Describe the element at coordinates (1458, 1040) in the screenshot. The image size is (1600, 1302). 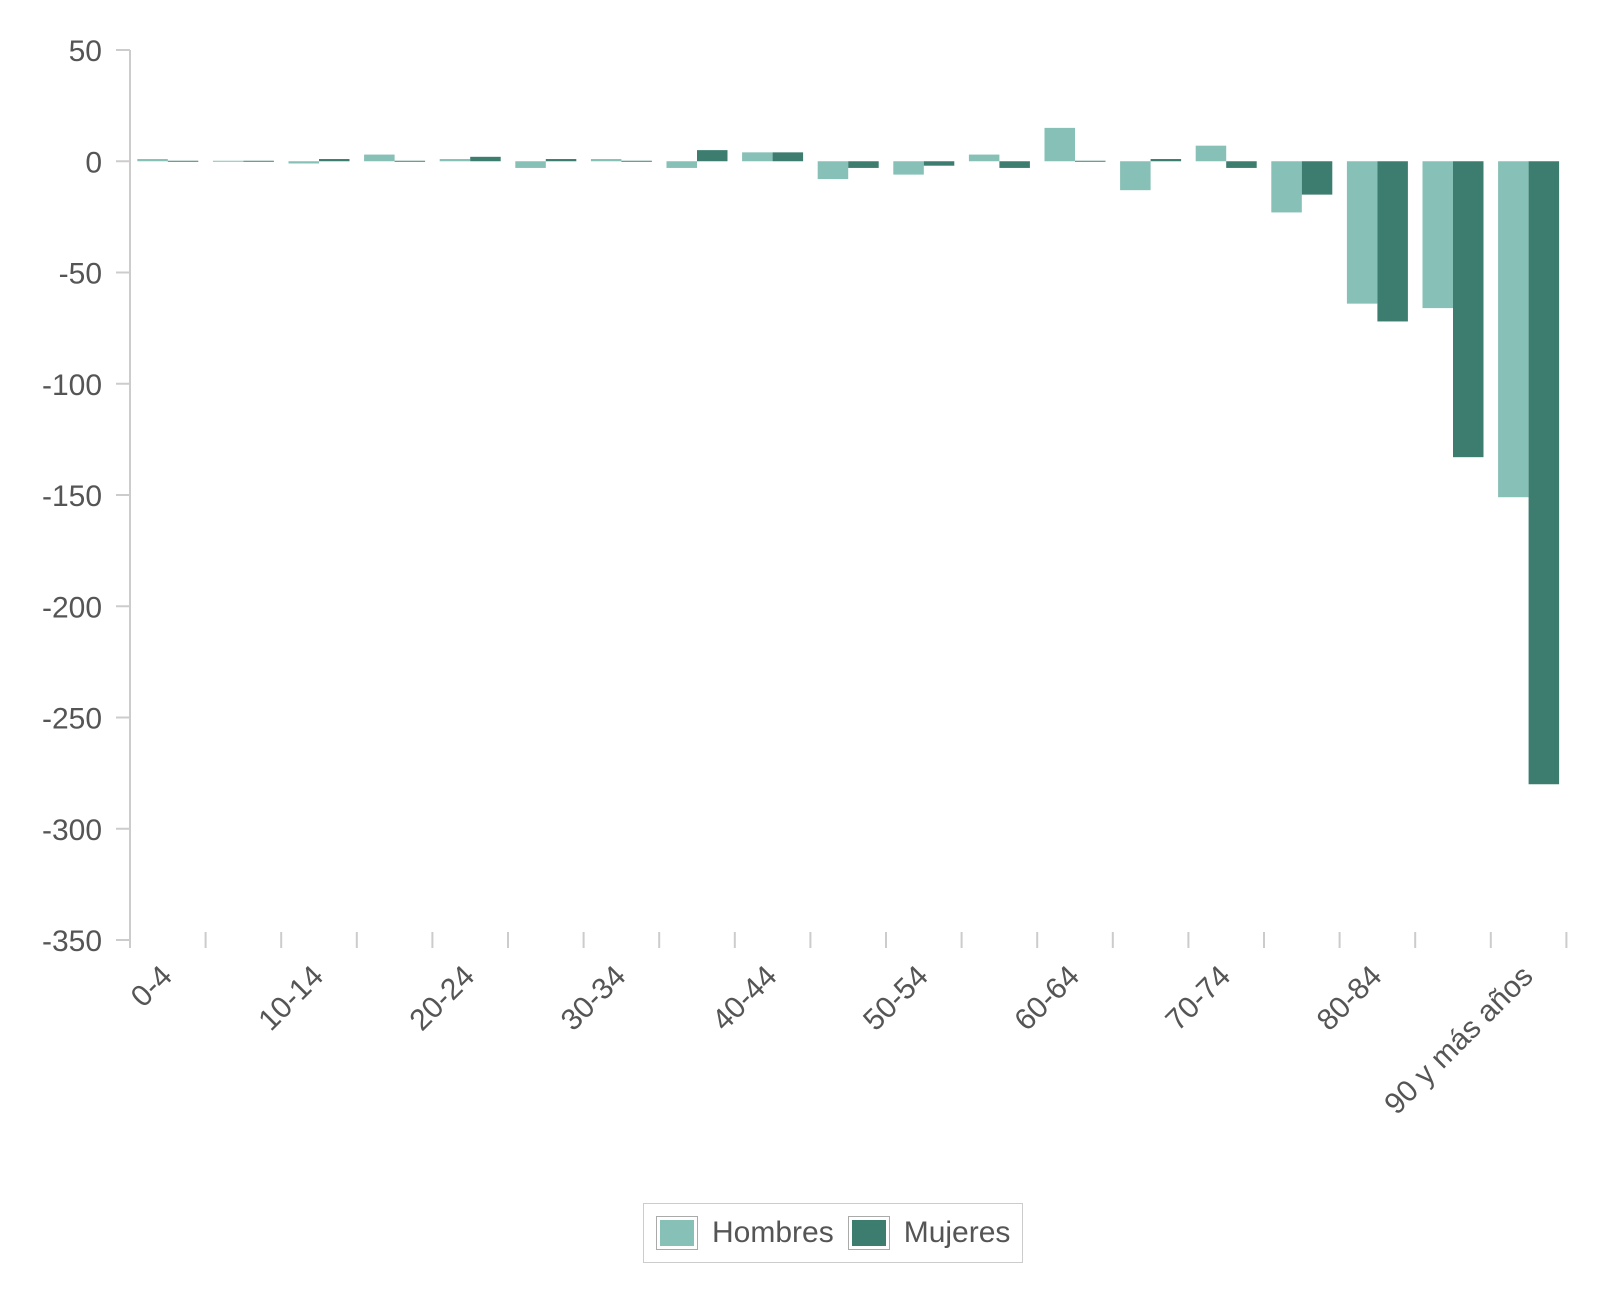
I see `x-tick-label: 90 y más años` at that location.